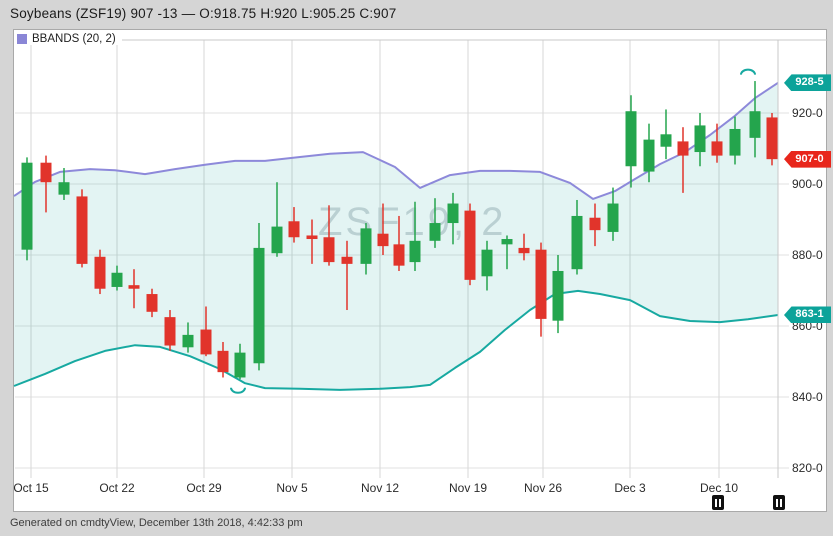 Image resolution: width=833 pixels, height=536 pixels. I want to click on candle-body-nov15, so click(435, 232).